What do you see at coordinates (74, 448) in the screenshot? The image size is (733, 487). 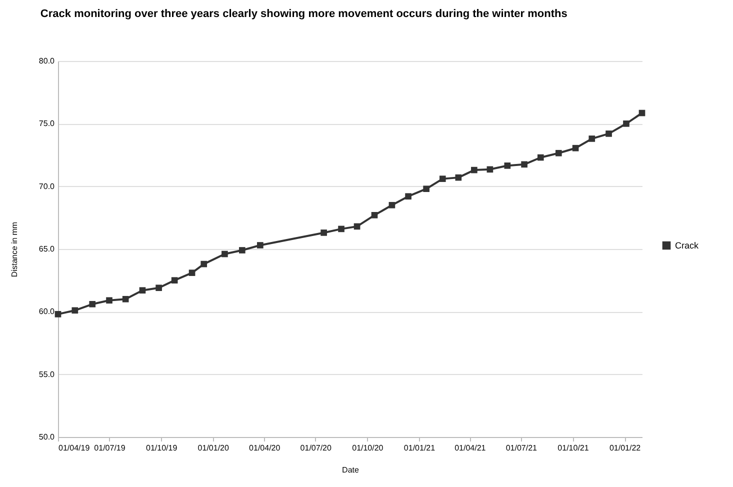 I see `x-tick-label: 01/04/19` at bounding box center [74, 448].